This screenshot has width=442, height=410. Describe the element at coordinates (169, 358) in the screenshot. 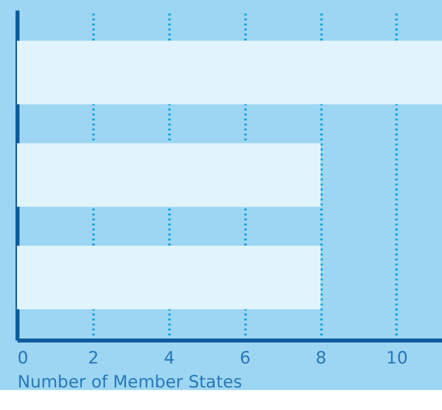

I see `x-tick-label: 4` at that location.